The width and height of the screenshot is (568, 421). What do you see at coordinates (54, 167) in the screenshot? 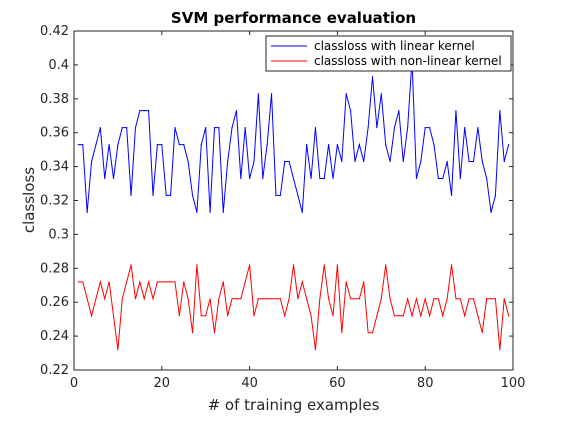
I see `y-tick-label: 0.34` at bounding box center [54, 167].